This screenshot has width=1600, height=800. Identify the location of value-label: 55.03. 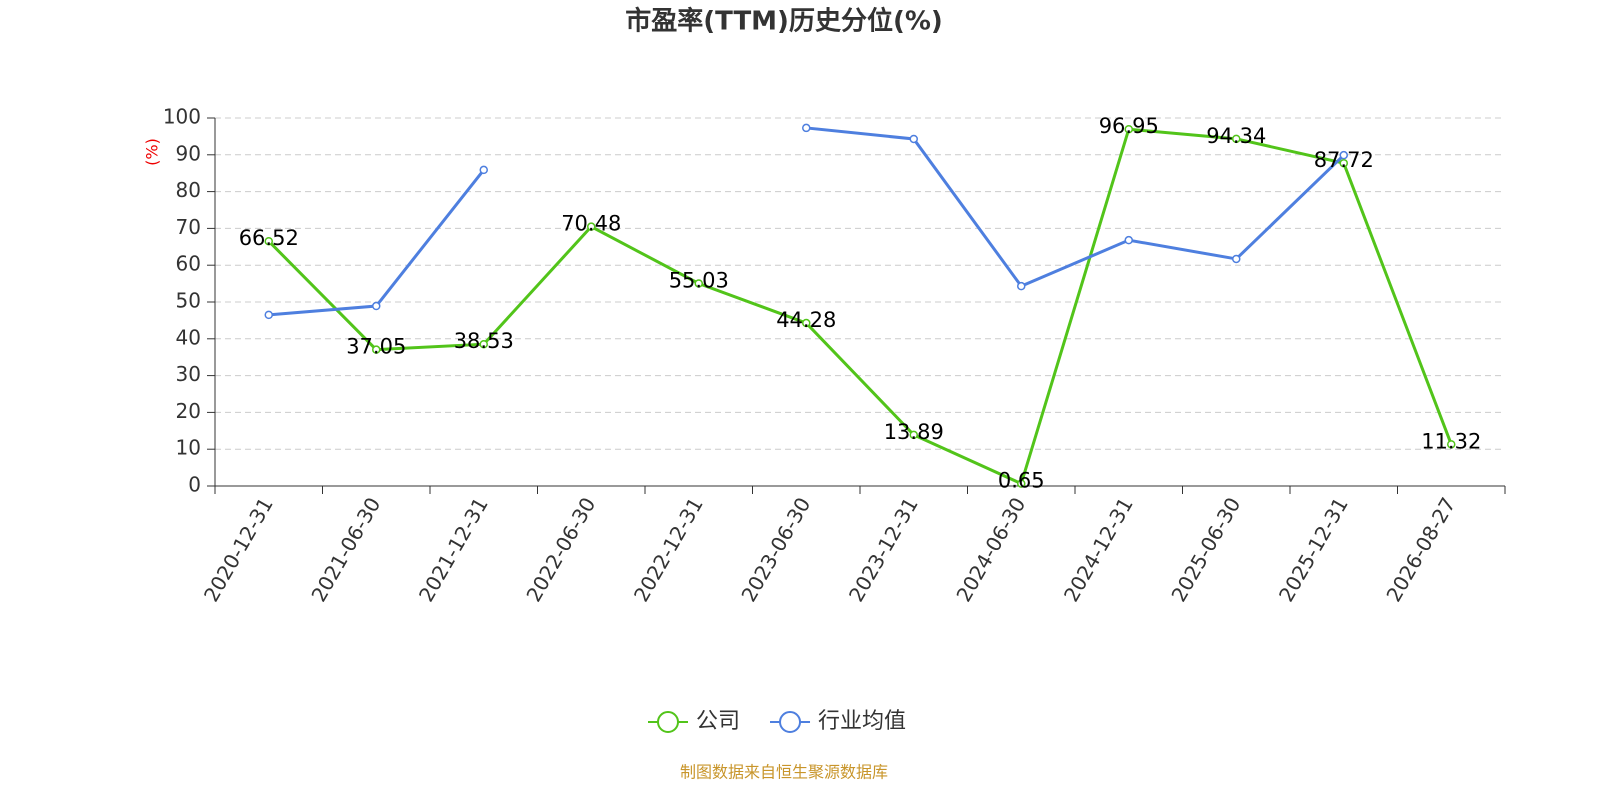
(699, 280).